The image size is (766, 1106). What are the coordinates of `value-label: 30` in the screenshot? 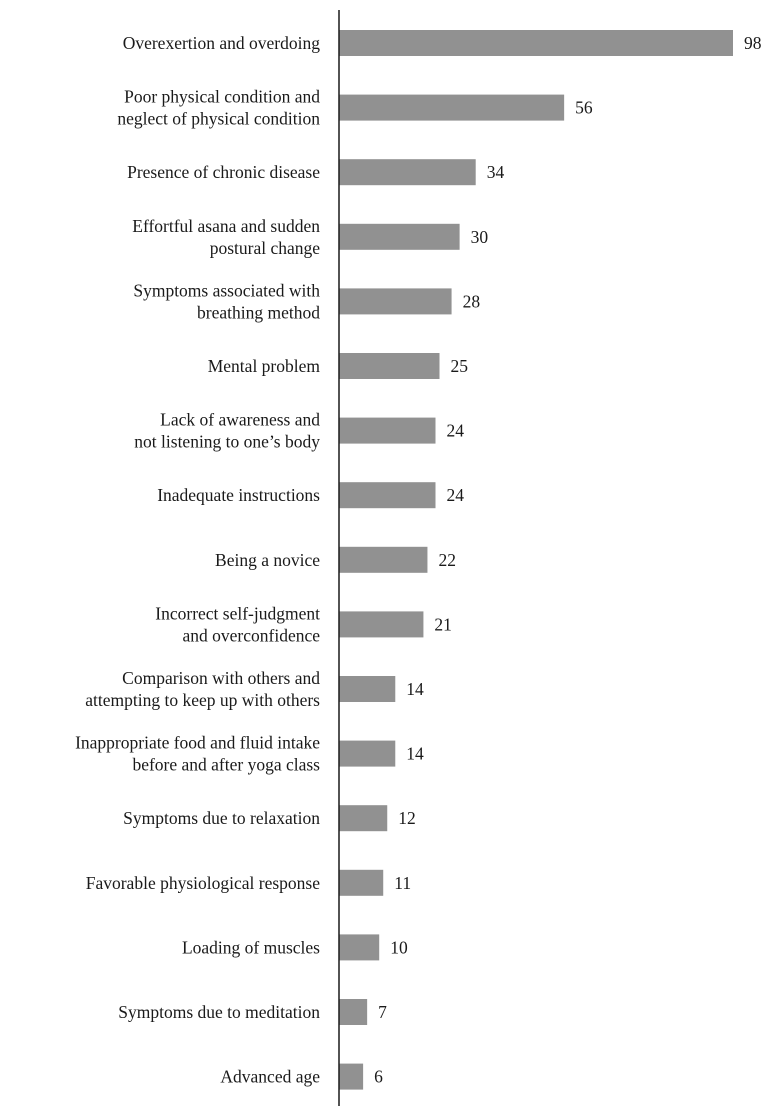 It's located at (480, 237).